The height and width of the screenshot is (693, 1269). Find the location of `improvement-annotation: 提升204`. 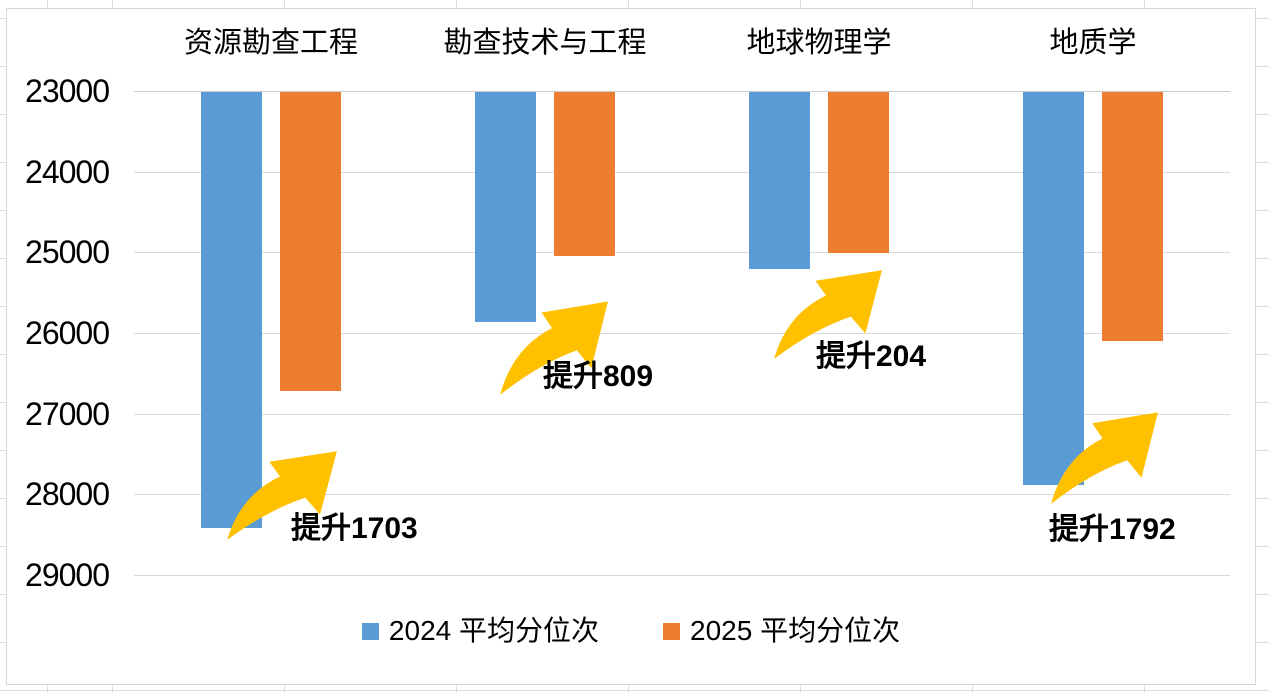

improvement-annotation: 提升204 is located at coordinates (871, 356).